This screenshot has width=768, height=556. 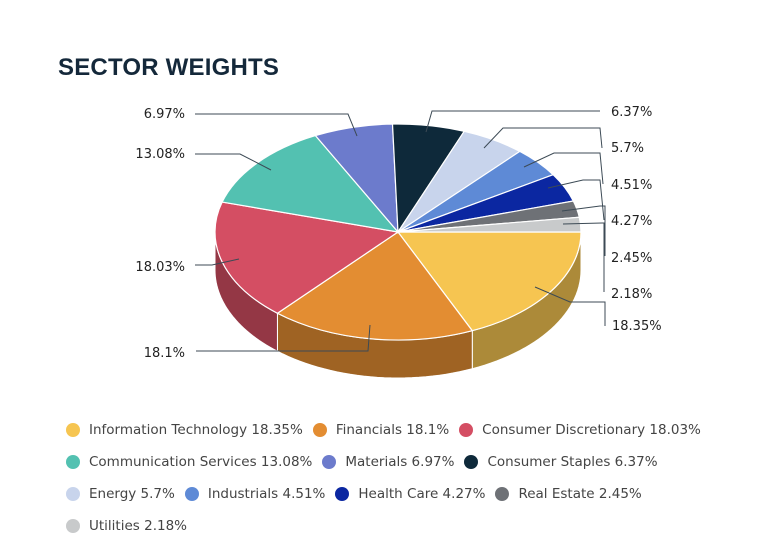 I want to click on slice-label: 4.27%, so click(x=631, y=221).